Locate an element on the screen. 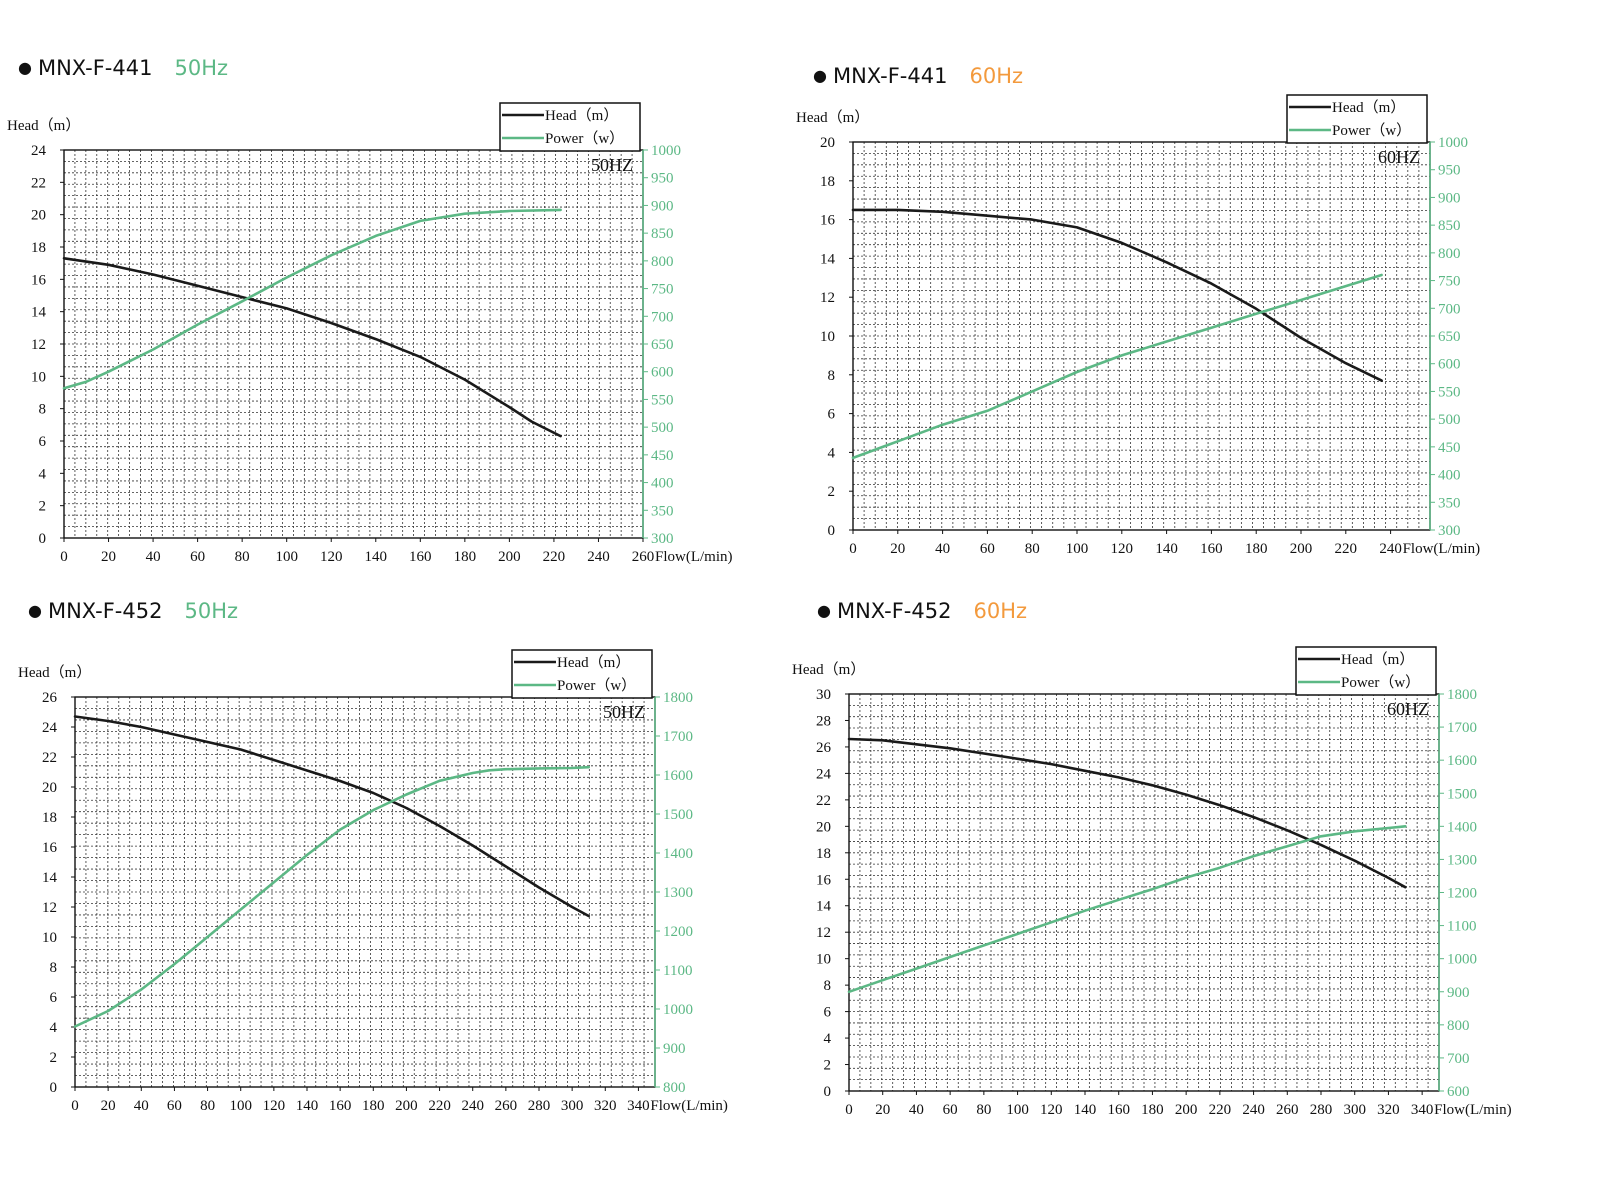 The image size is (1600, 1200). y2-tick-label: 650 is located at coordinates (1449, 337).